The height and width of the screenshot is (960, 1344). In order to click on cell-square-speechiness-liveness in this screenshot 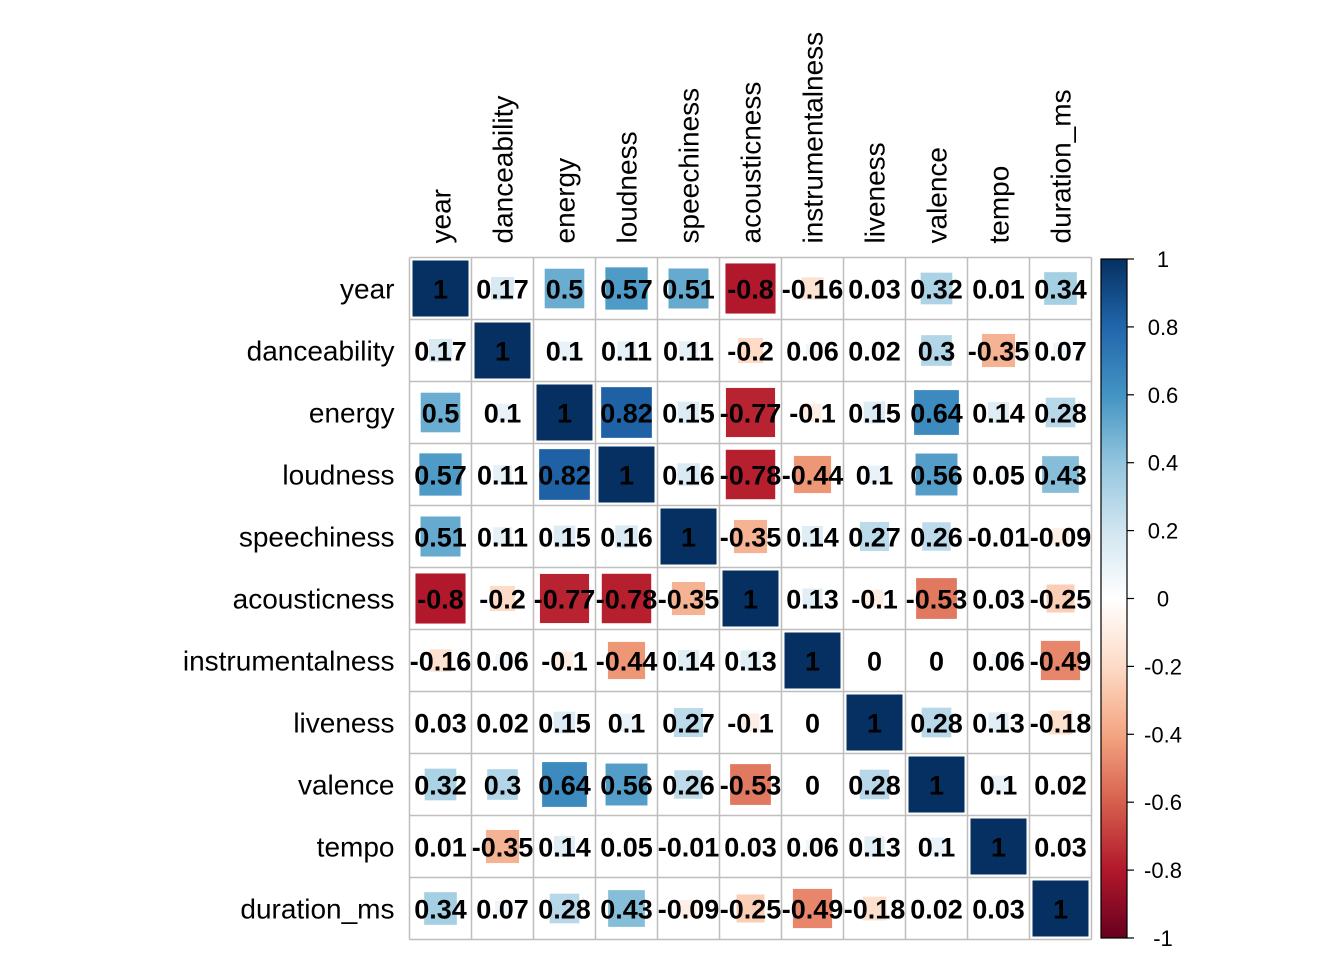, I will do `click(874, 536)`.